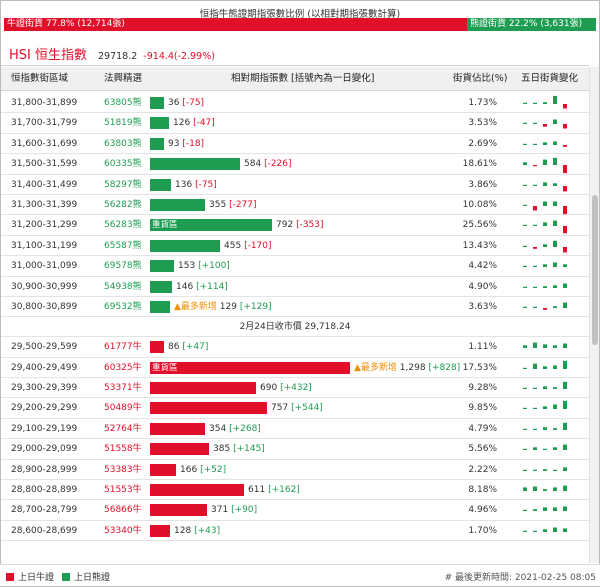 The width and height of the screenshot is (600, 587). I want to click on contracts-value: 690 [+432], so click(286, 388).